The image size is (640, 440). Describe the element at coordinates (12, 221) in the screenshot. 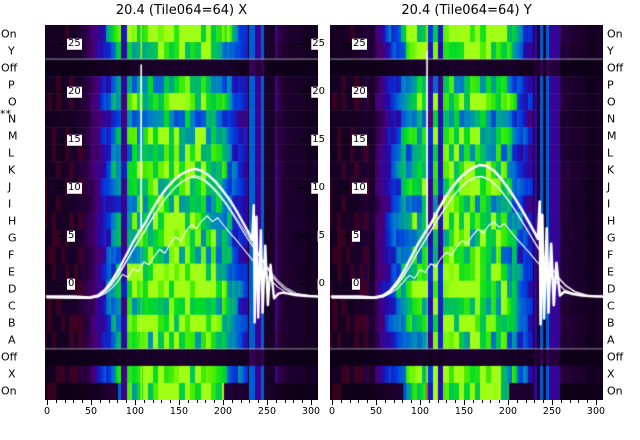

I see `row-label-left: H` at that location.